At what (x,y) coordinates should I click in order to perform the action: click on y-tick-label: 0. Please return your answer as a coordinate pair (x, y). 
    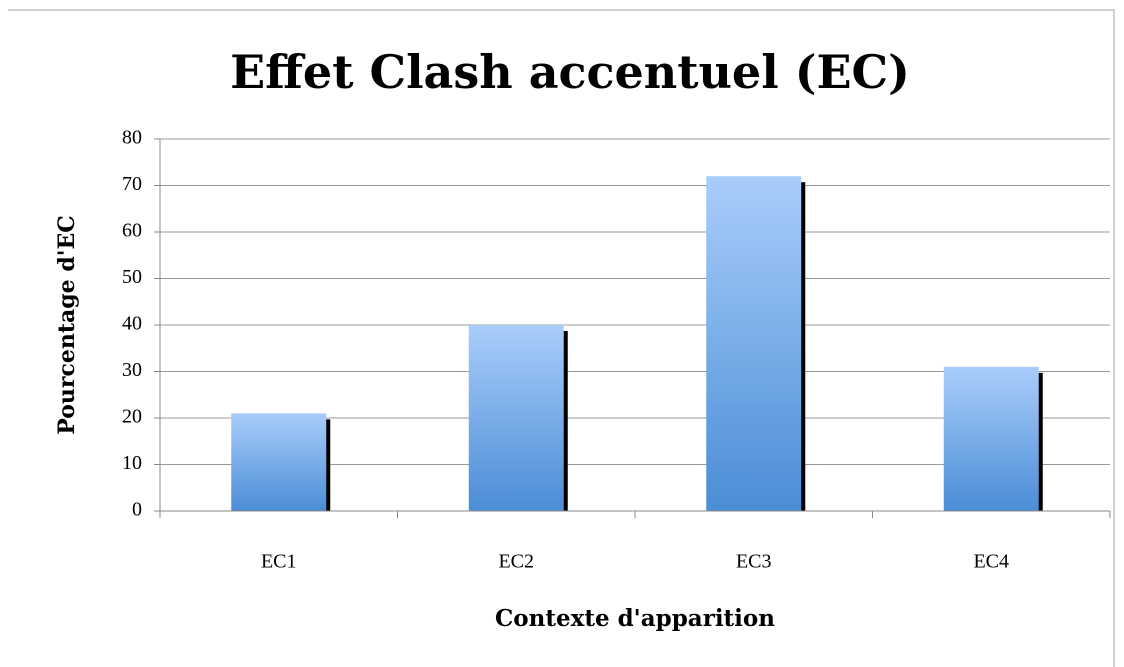
    Looking at the image, I should click on (137, 510).